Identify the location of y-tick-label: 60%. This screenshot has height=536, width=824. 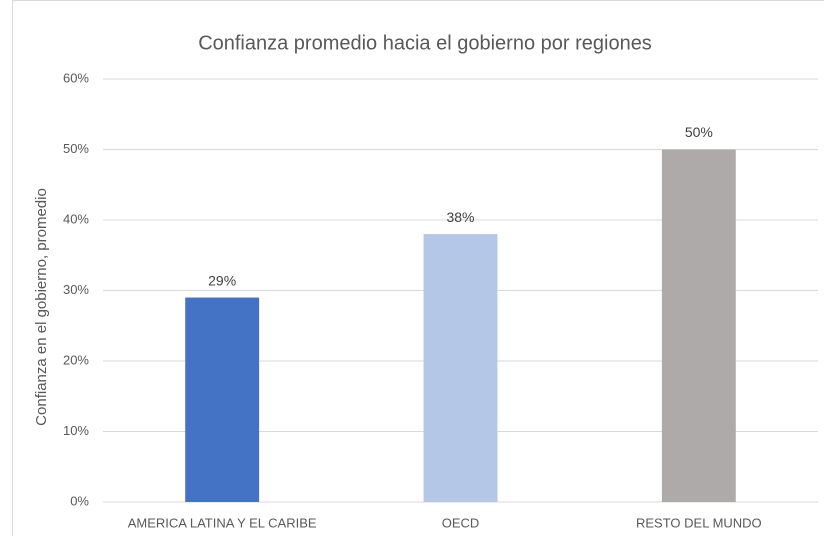
(76, 77).